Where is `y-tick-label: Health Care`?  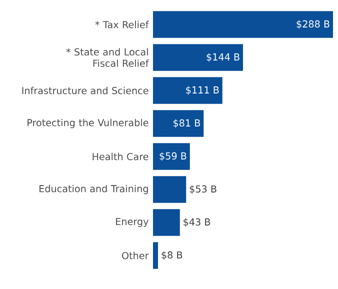 y-tick-label: Health Care is located at coordinates (120, 156).